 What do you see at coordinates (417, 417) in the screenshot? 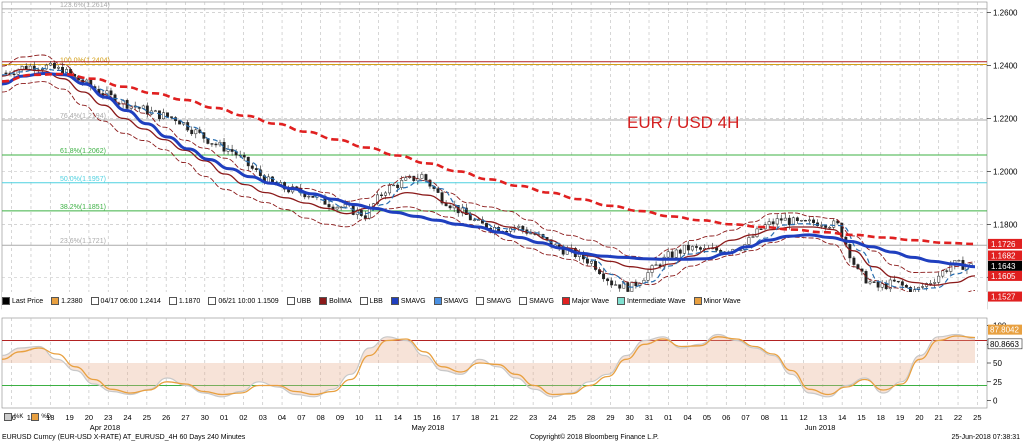
I see `x-tick-label: 15` at bounding box center [417, 417].